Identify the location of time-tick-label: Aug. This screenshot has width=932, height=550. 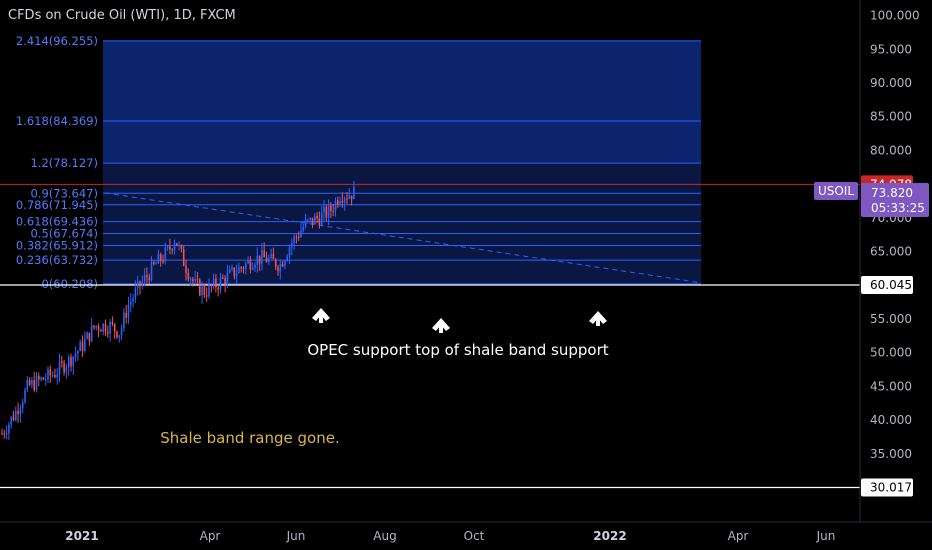
(384, 536).